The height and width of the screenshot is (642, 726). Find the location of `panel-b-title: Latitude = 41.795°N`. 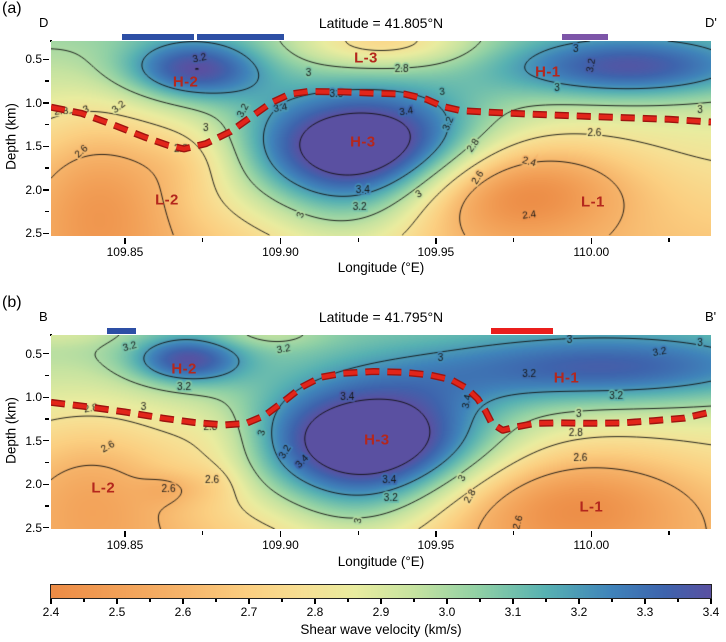

panel-b-title: Latitude = 41.795°N is located at coordinates (381, 317).